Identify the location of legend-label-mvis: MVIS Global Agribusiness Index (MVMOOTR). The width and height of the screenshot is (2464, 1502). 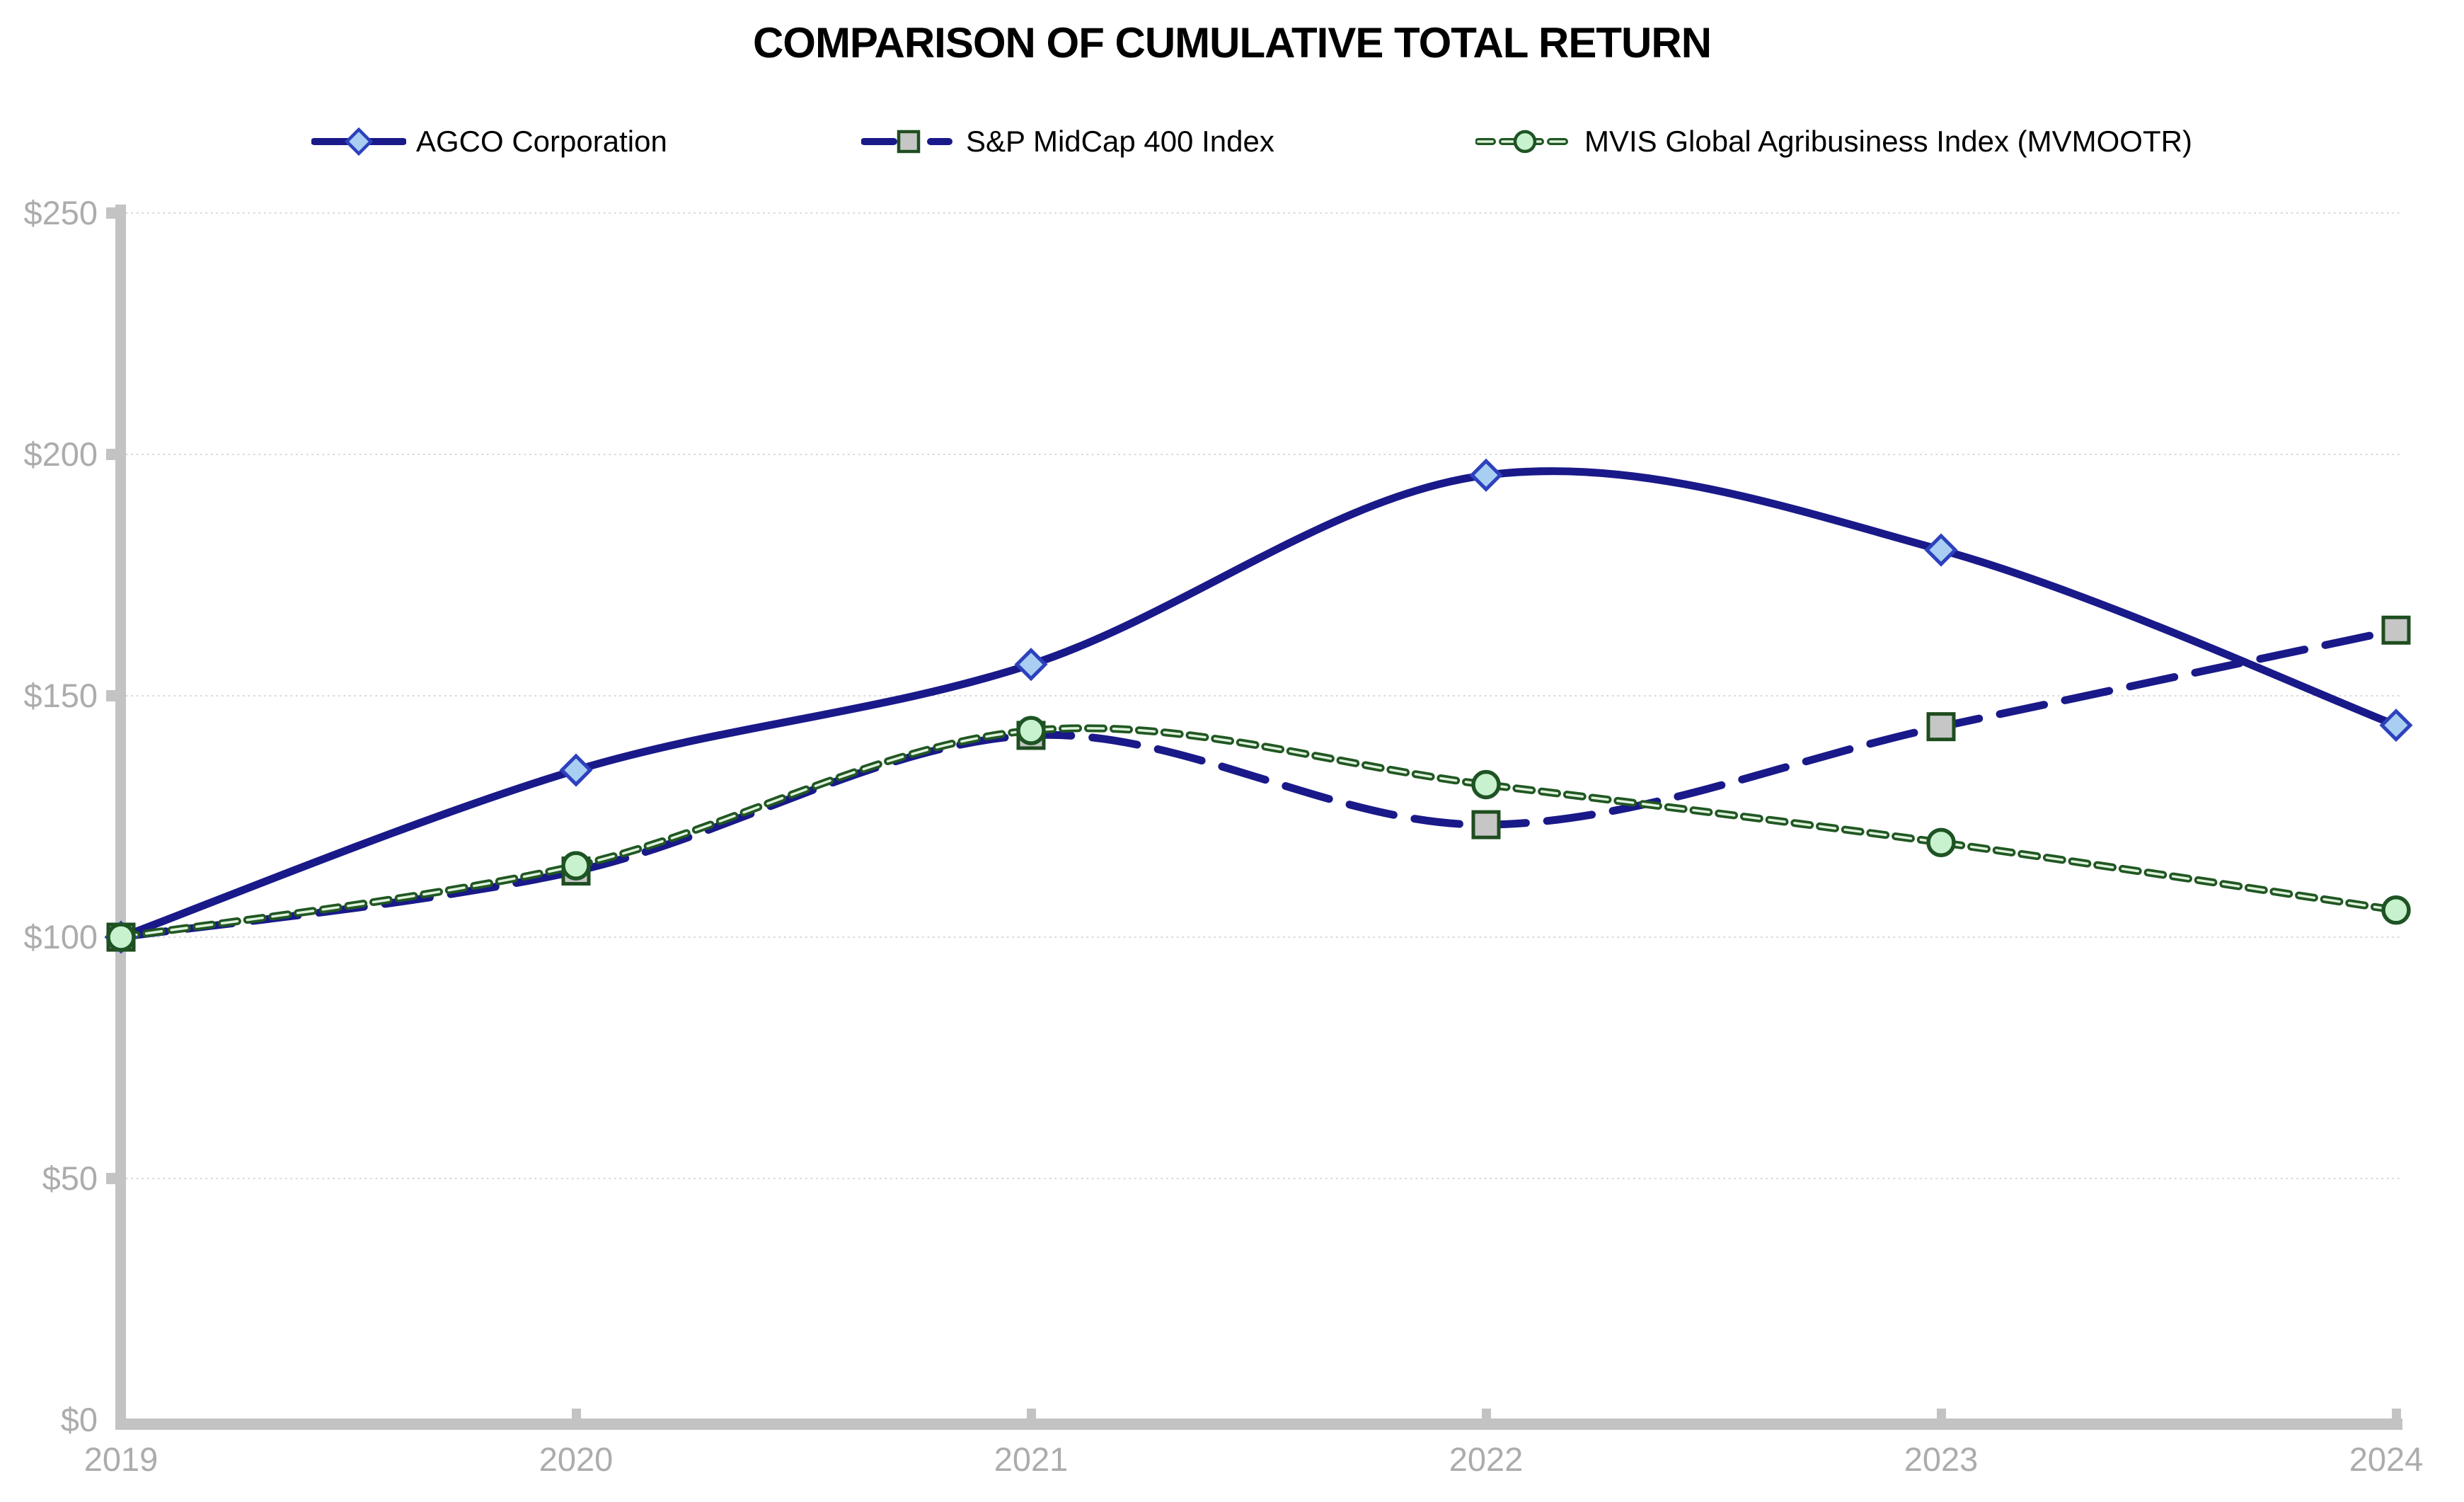
(1888, 141).